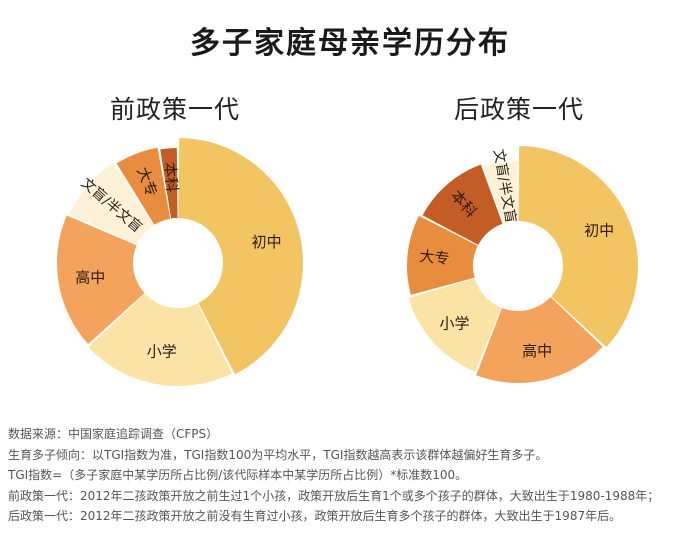 Image resolution: width=700 pixels, height=548 pixels. Describe the element at coordinates (171, 177) in the screenshot. I see `slice-label-left-5: 本科` at that location.